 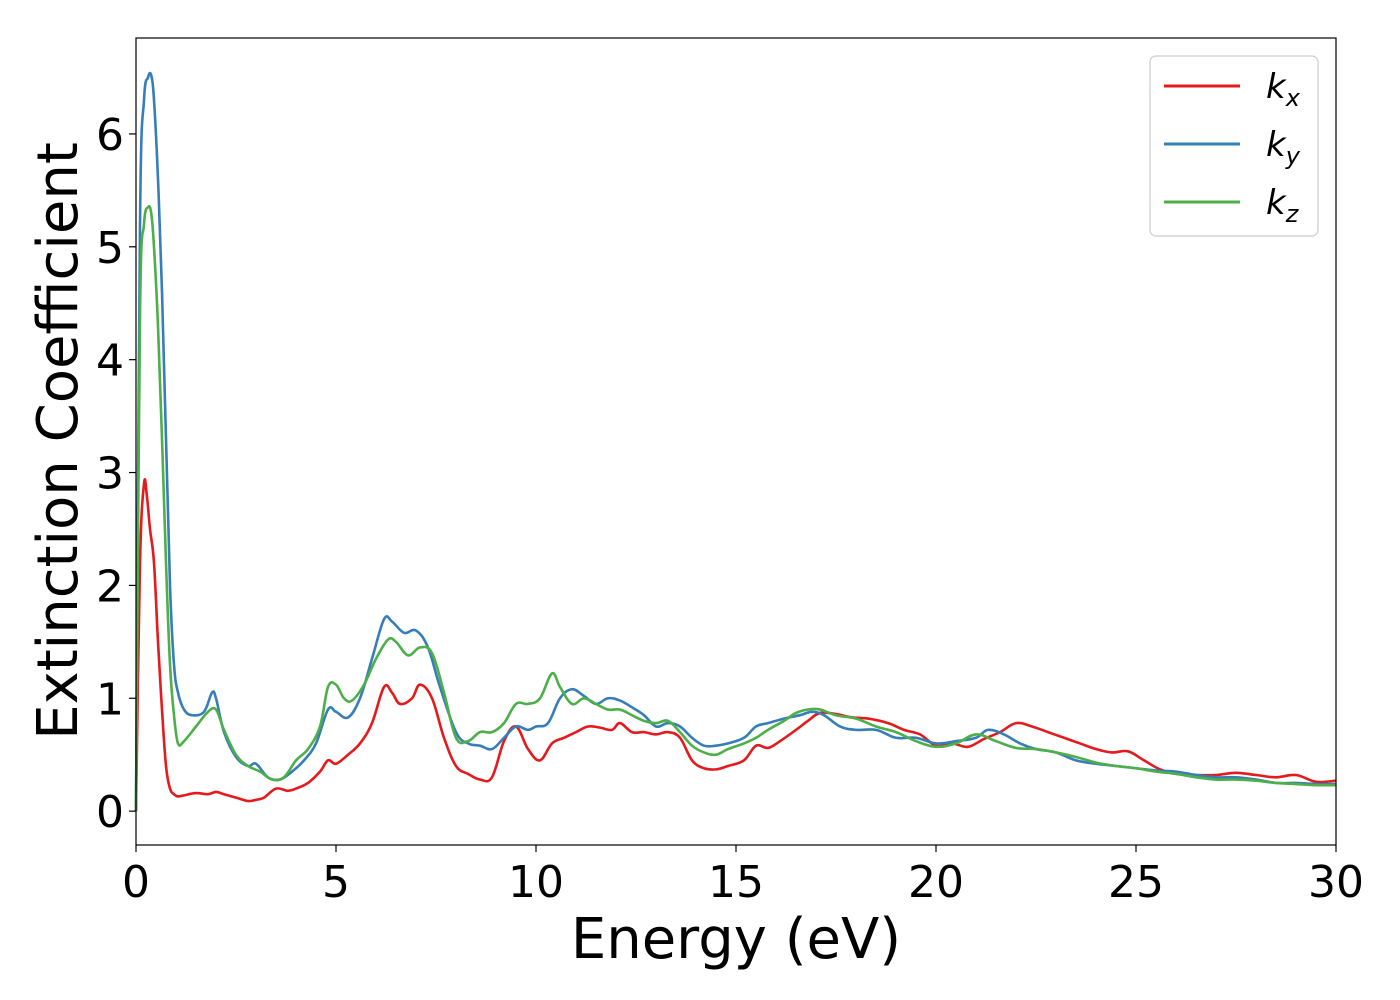 I want to click on y-axis: 0 1 2 3 4 5 6, so click(x=116, y=474).